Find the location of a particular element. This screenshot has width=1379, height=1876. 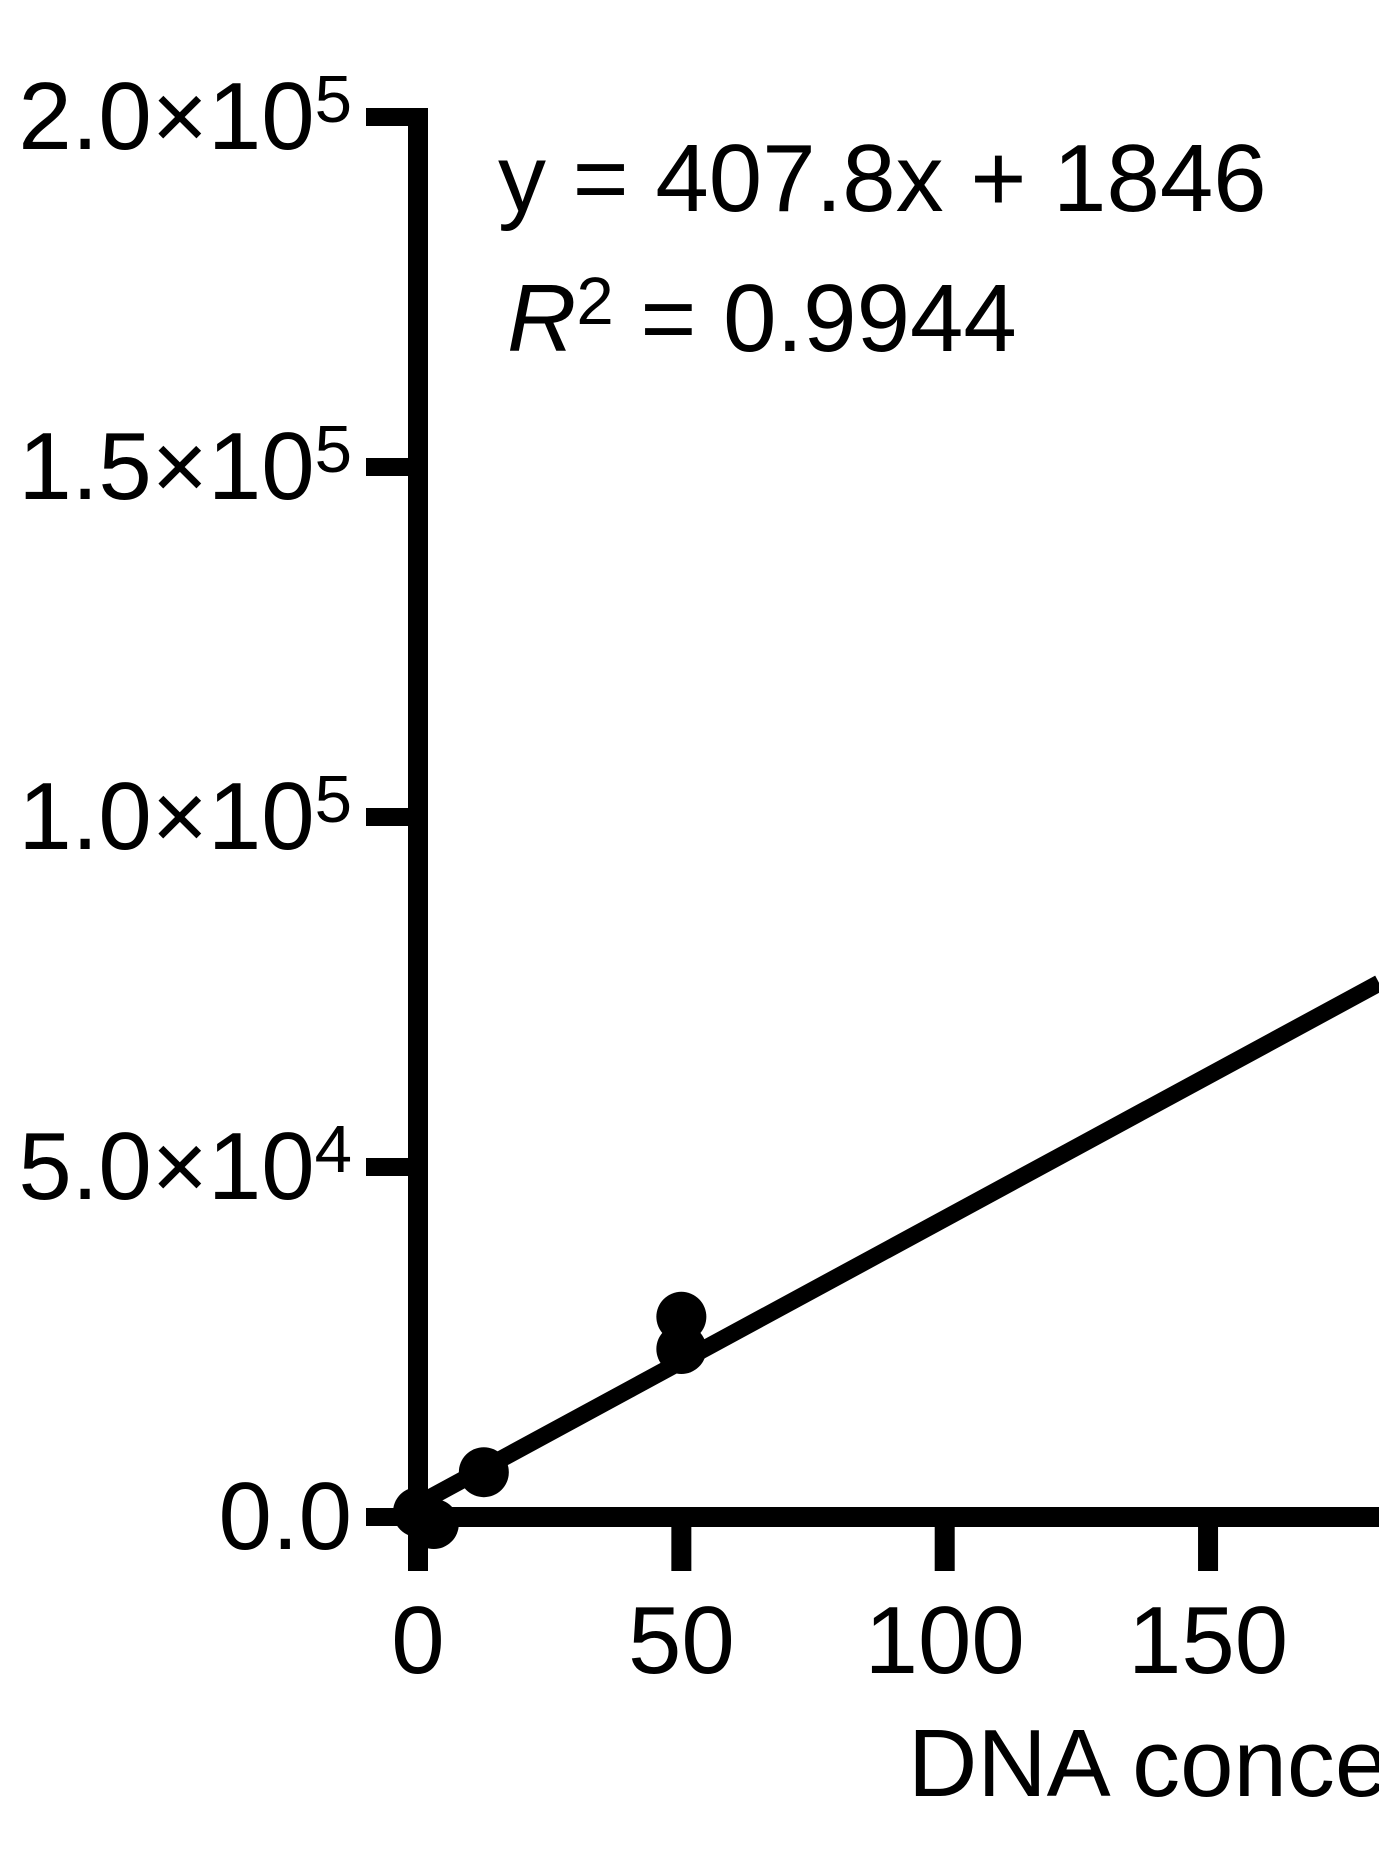

y-tick-text: 2.0×10 is located at coordinates (166, 116).